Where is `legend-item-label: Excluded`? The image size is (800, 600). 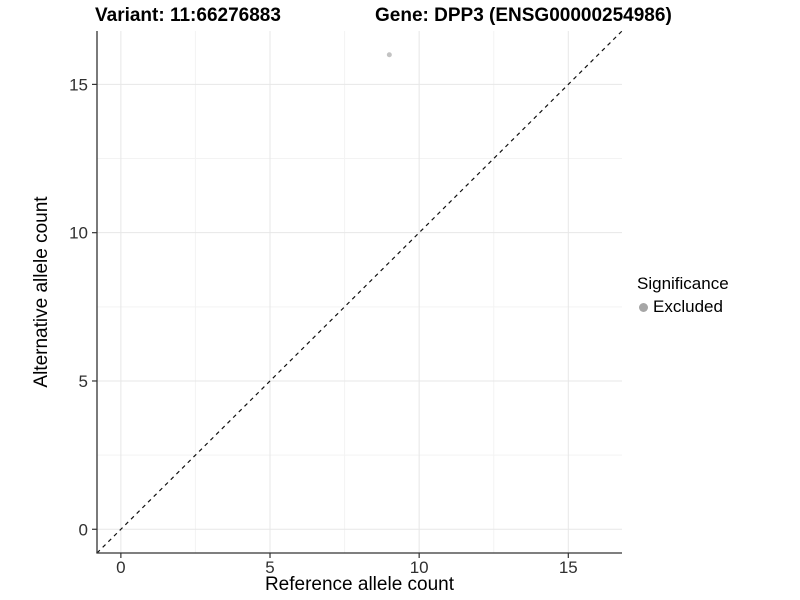 legend-item-label: Excluded is located at coordinates (688, 306).